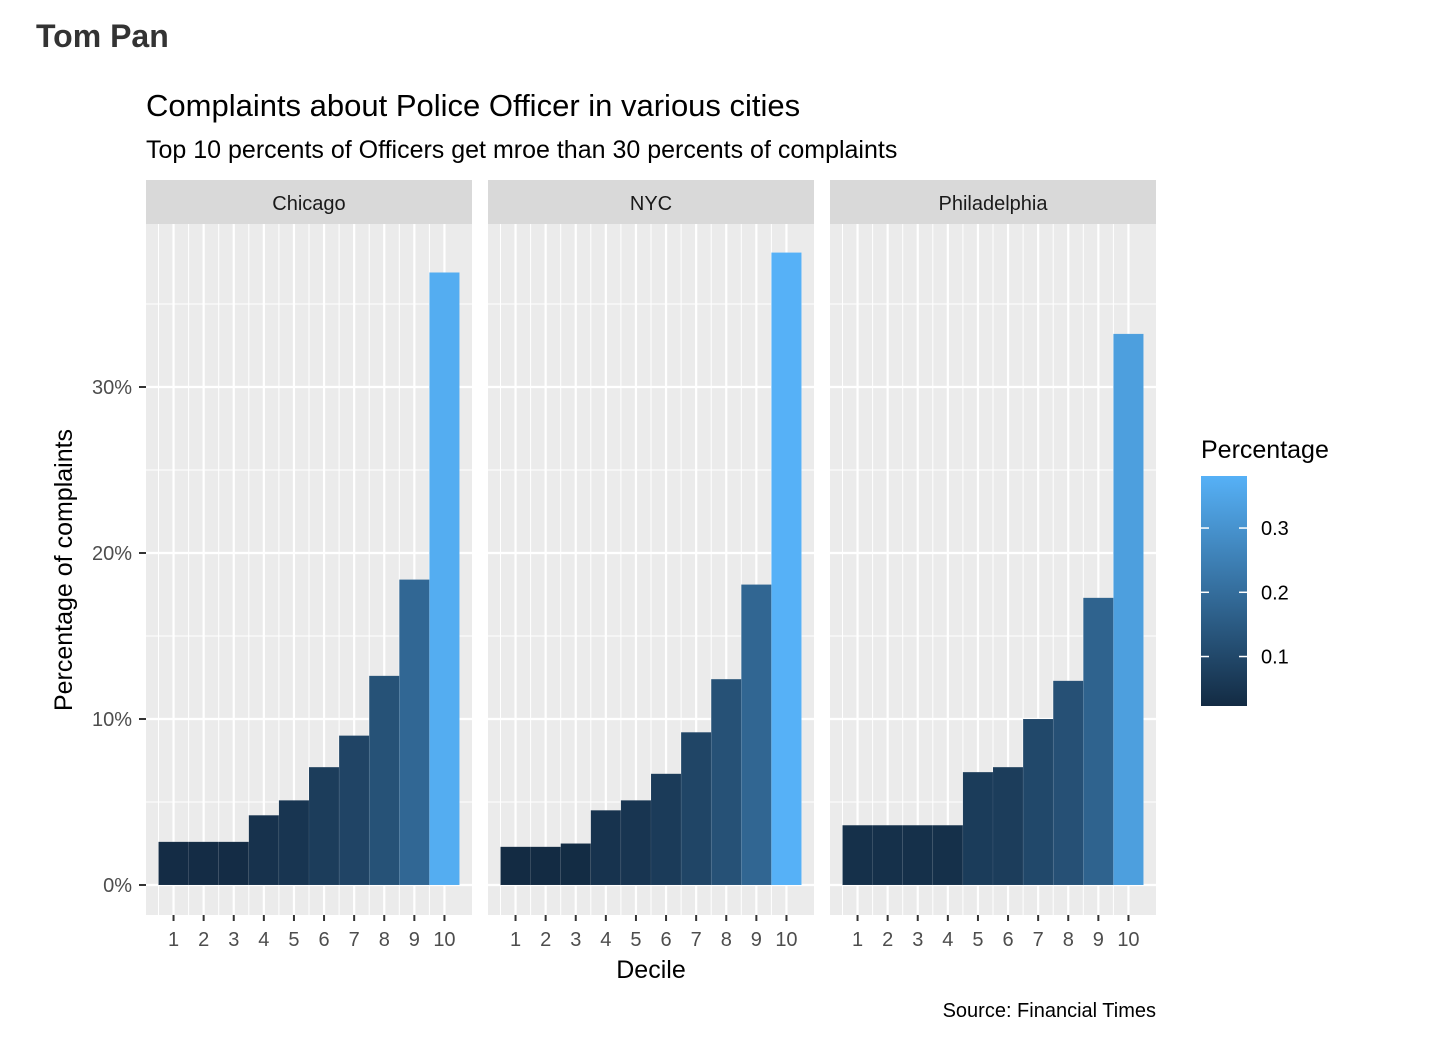 The height and width of the screenshot is (1052, 1446). I want to click on y-tick-label: 30%, so click(112, 388).